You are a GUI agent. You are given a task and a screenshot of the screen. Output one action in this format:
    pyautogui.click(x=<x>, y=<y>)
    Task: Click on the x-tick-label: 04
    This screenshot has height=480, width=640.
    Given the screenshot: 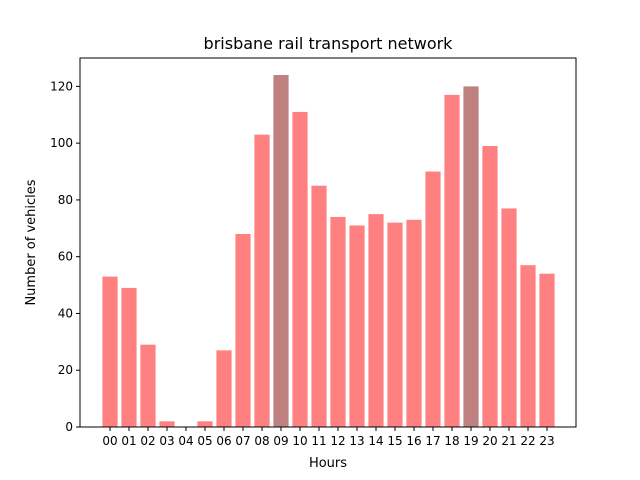 What is the action you would take?
    pyautogui.click(x=185, y=441)
    